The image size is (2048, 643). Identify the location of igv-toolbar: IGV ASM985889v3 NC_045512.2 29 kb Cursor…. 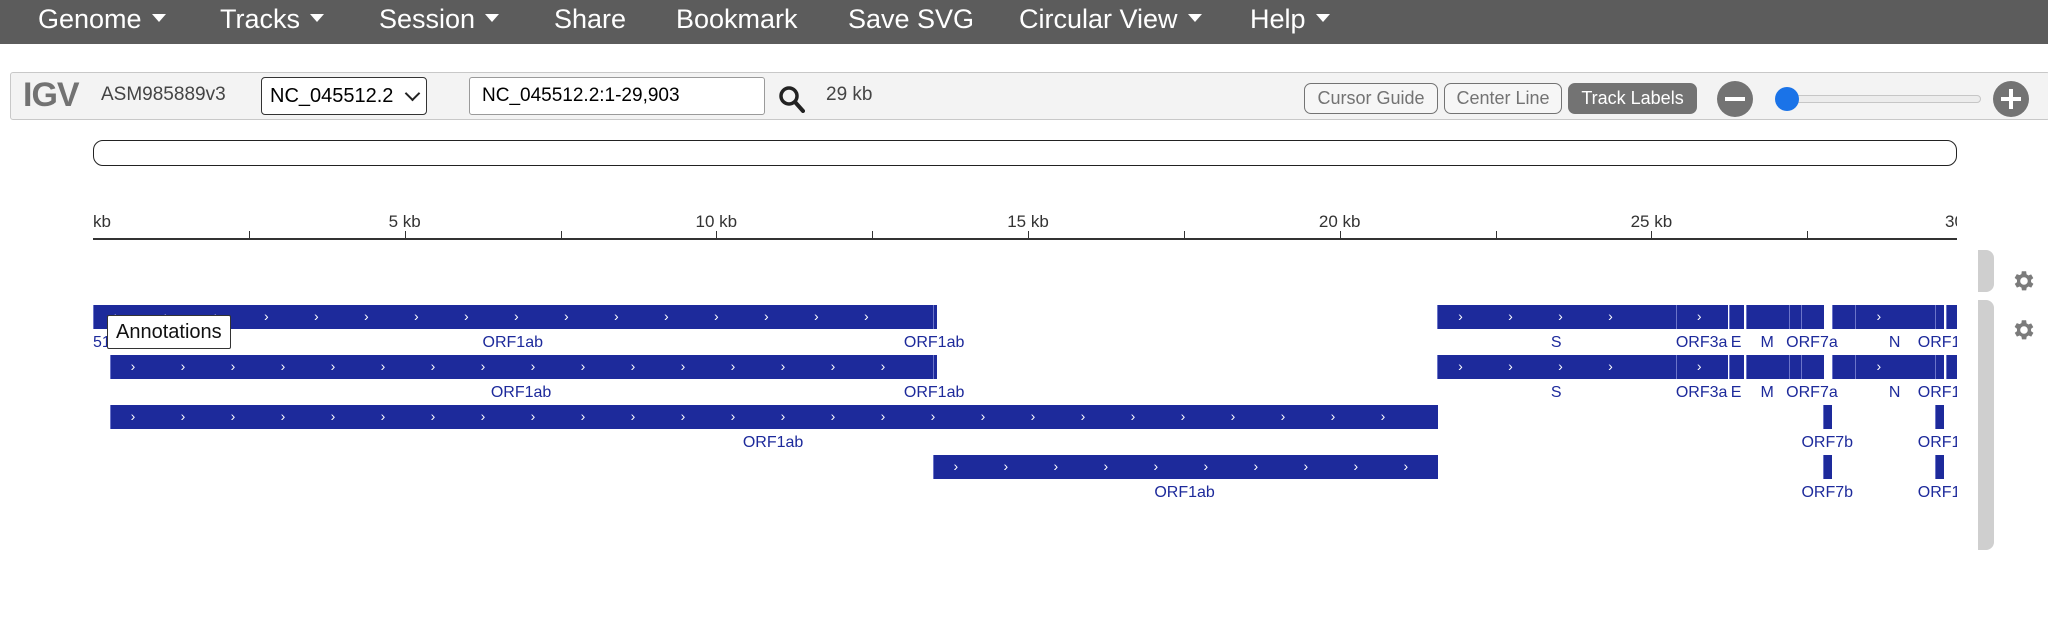
(1029, 96).